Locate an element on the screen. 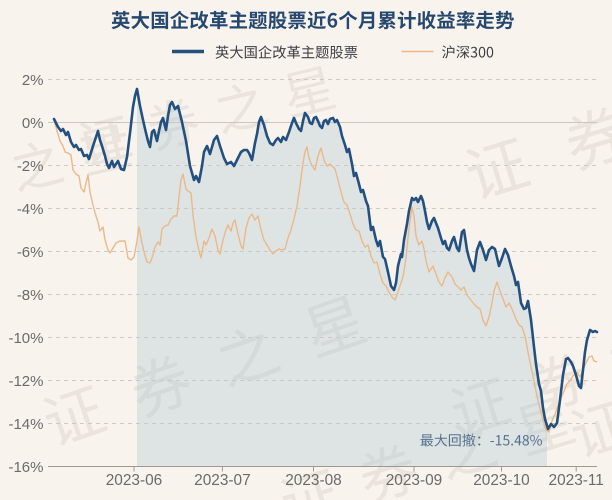  svg-text: -2% is located at coordinates (30, 166).